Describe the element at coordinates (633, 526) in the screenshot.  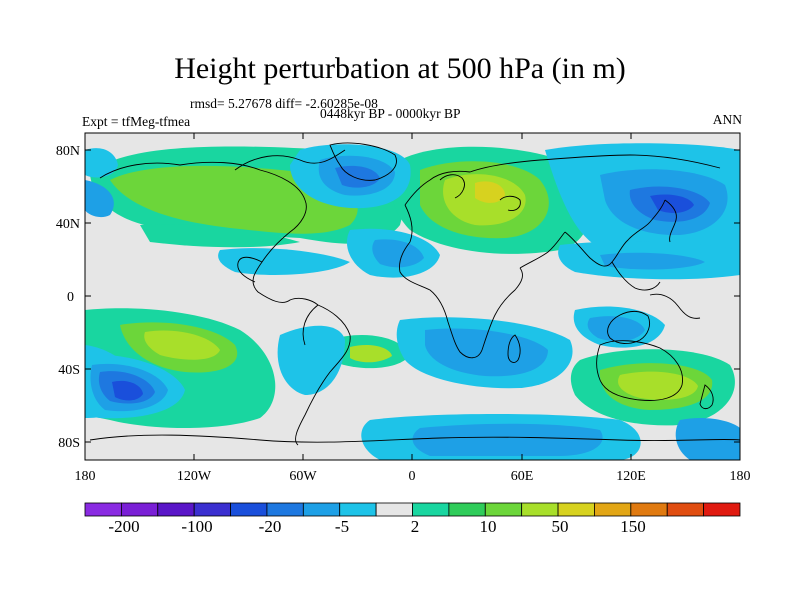
I see `colorbar-label: 150` at that location.